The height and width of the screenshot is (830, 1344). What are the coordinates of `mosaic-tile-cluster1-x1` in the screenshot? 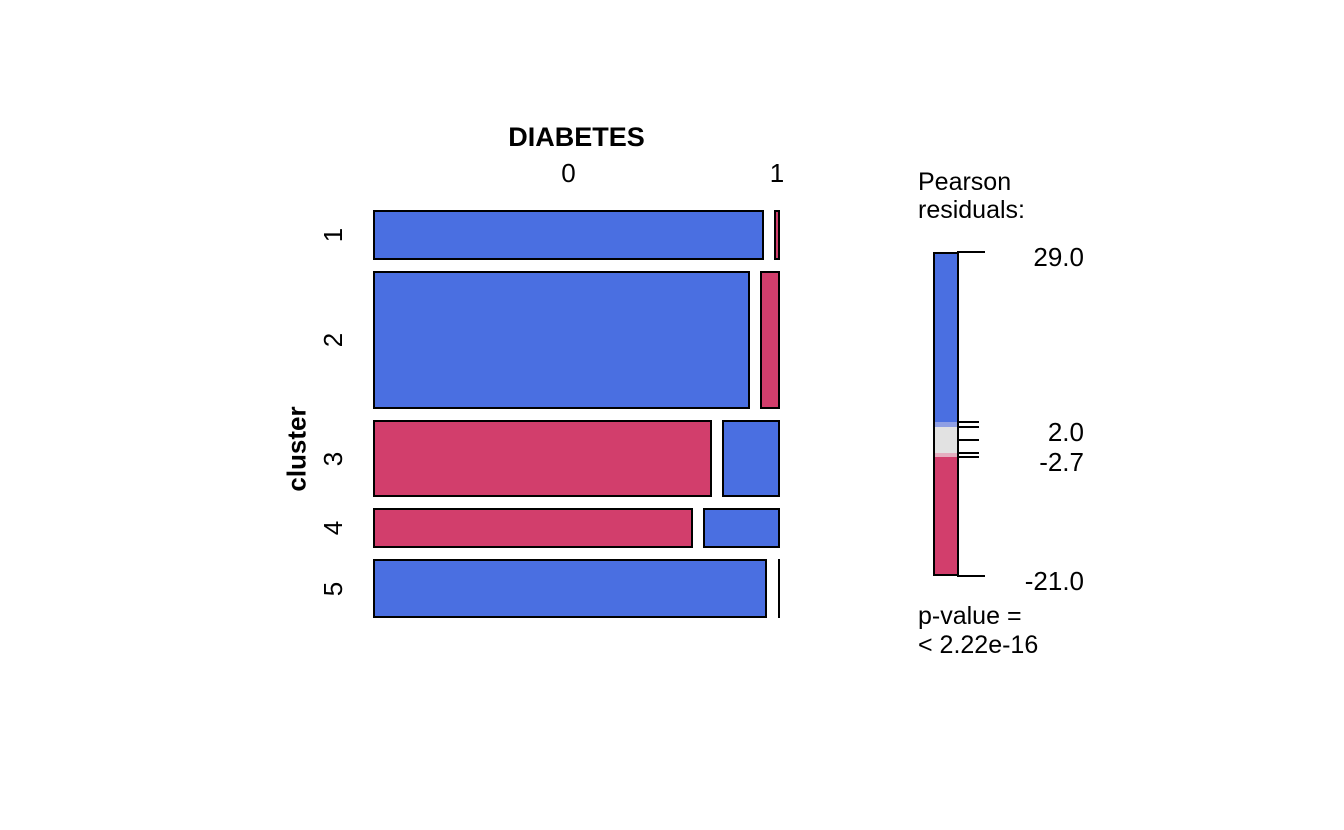 It's located at (777, 235).